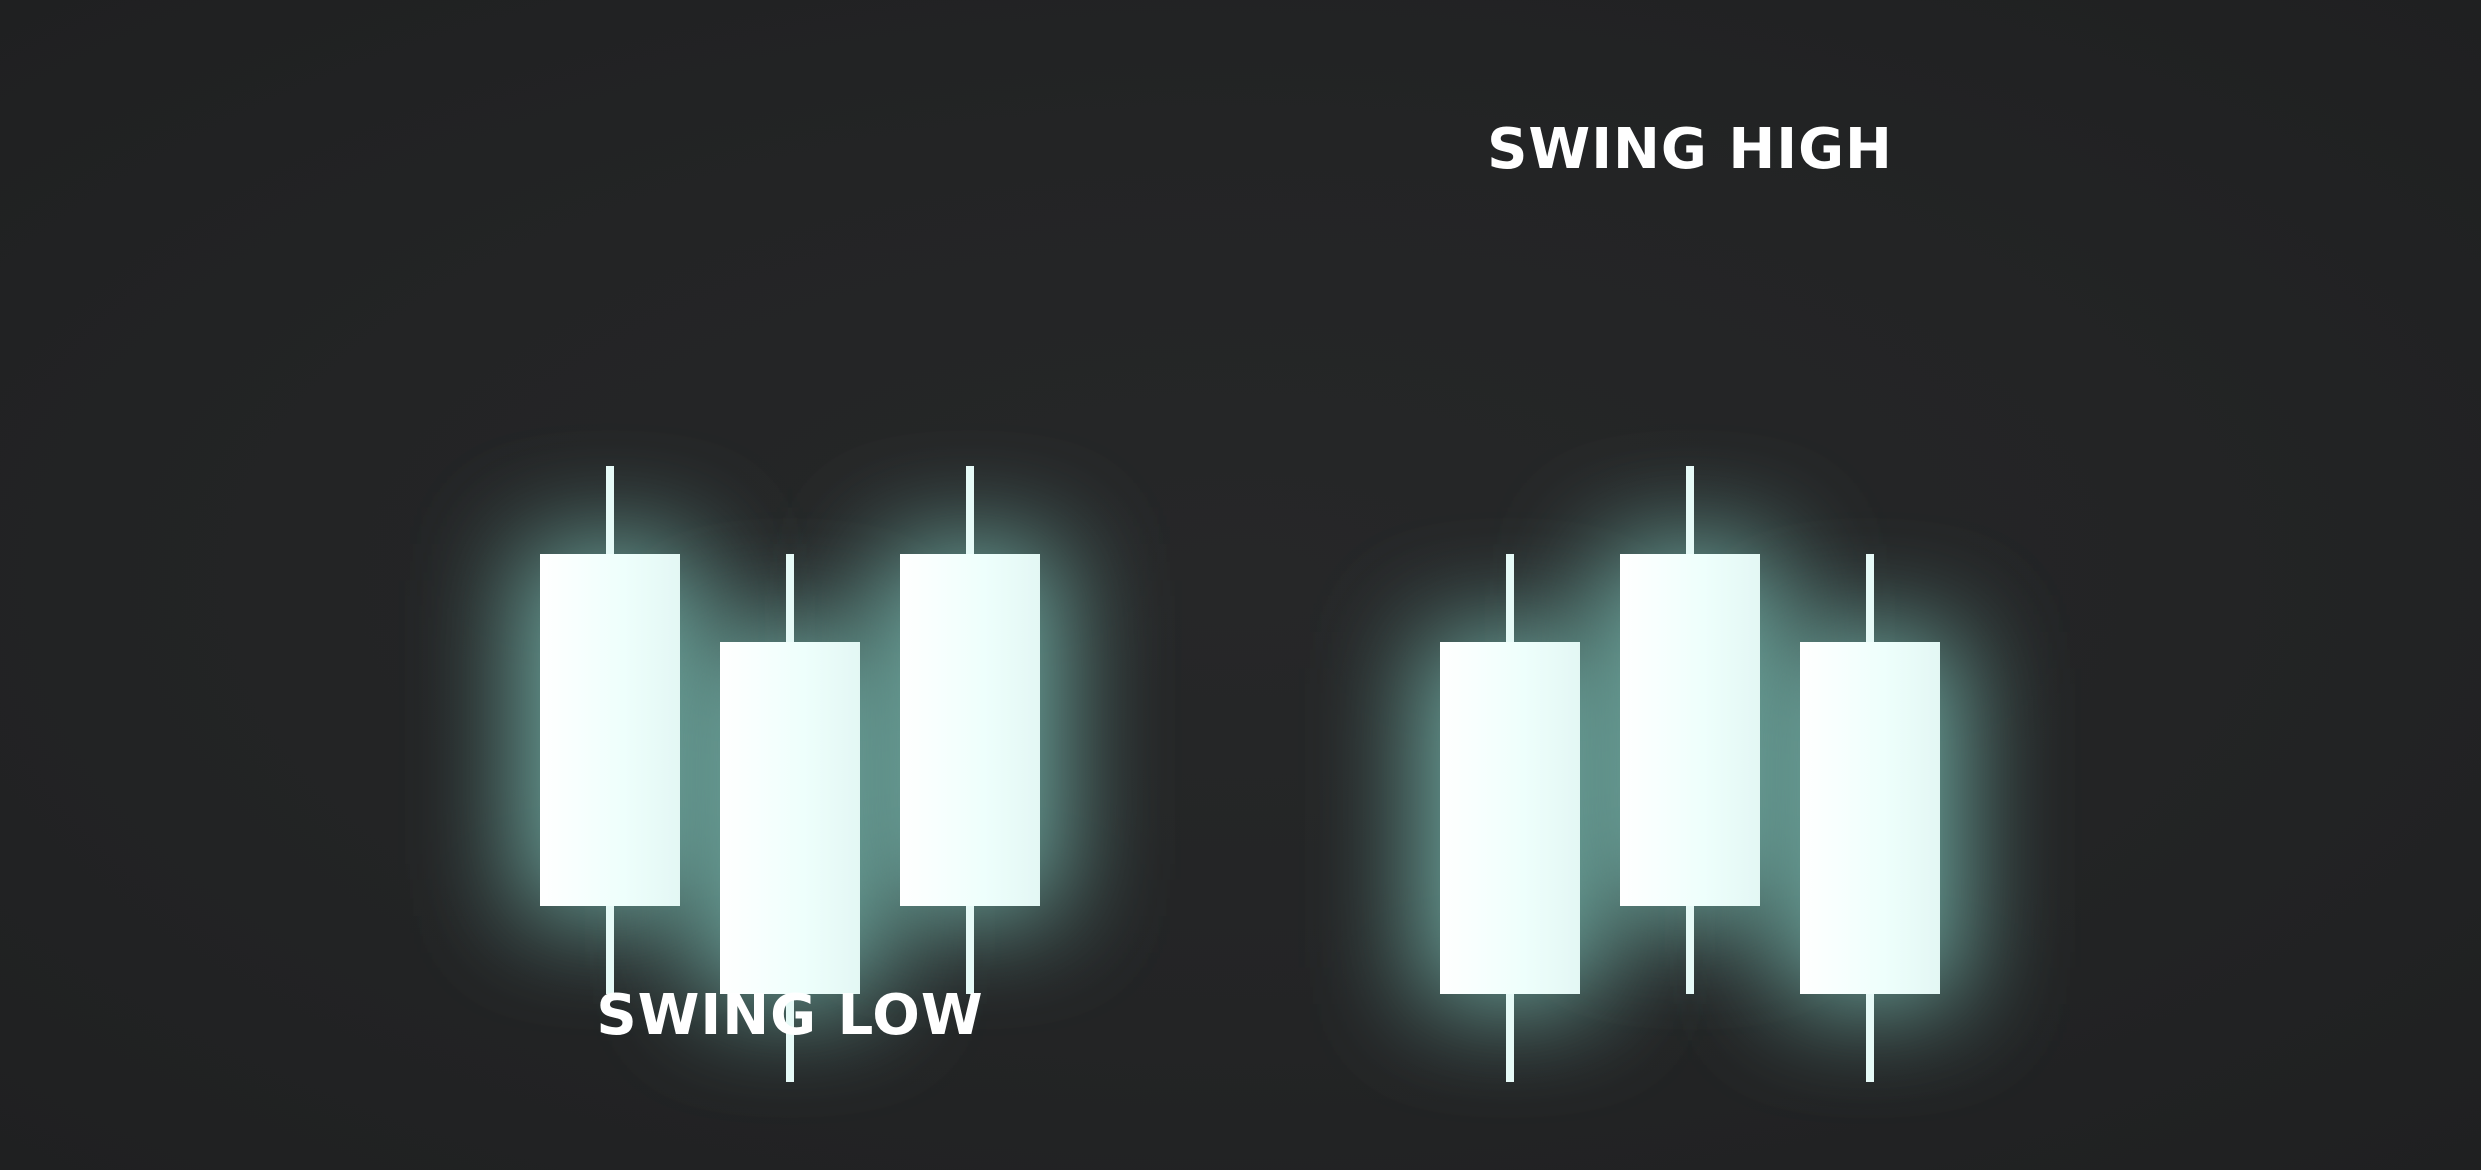 The width and height of the screenshot is (2481, 1170). I want to click on swing-high-candle-2-body, so click(1690, 730).